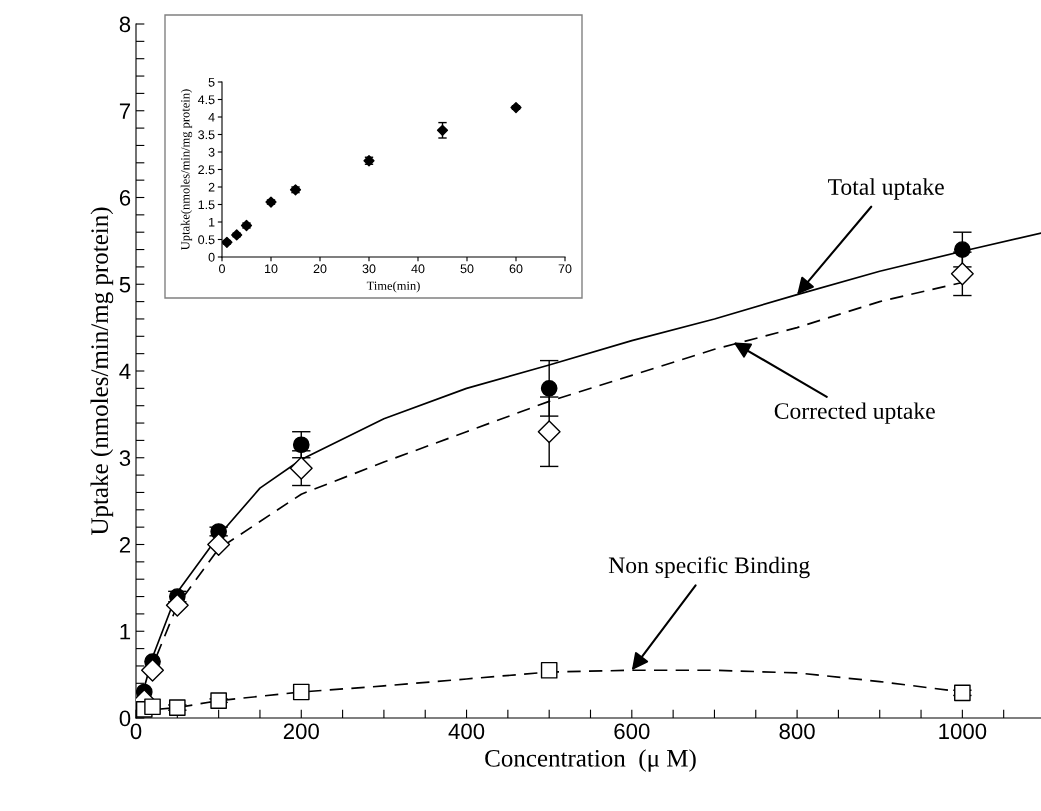  I want to click on x-tick-label: 40, so click(418, 269).